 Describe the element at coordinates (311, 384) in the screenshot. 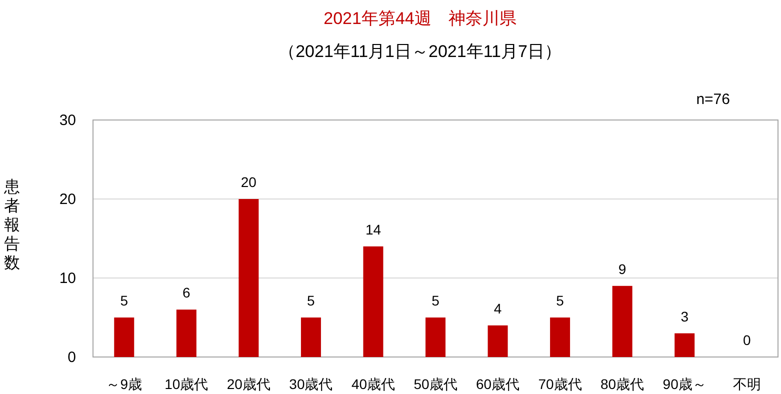

I see `x-tick-label: 30歳代` at that location.